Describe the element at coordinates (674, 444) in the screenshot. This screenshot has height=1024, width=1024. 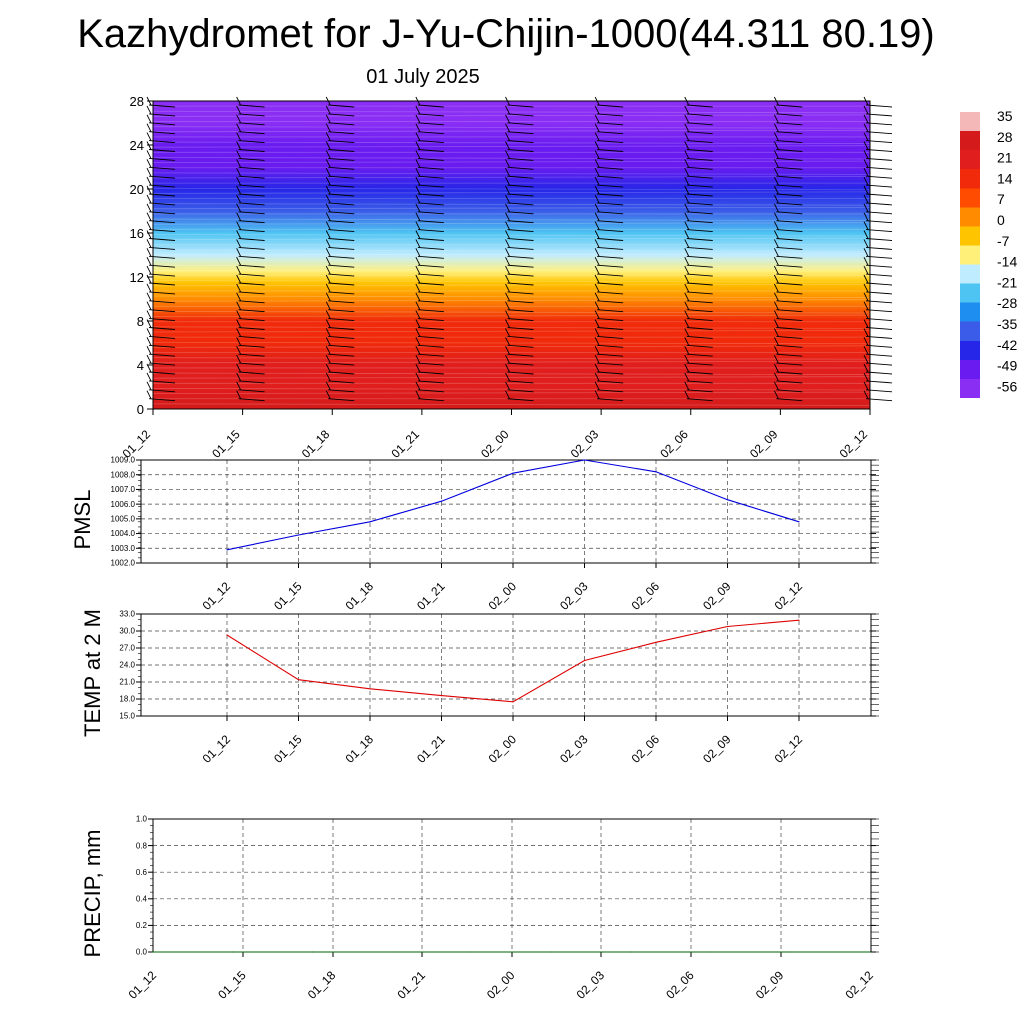
I see `heatmap-x-tick-label: 02_06` at that location.